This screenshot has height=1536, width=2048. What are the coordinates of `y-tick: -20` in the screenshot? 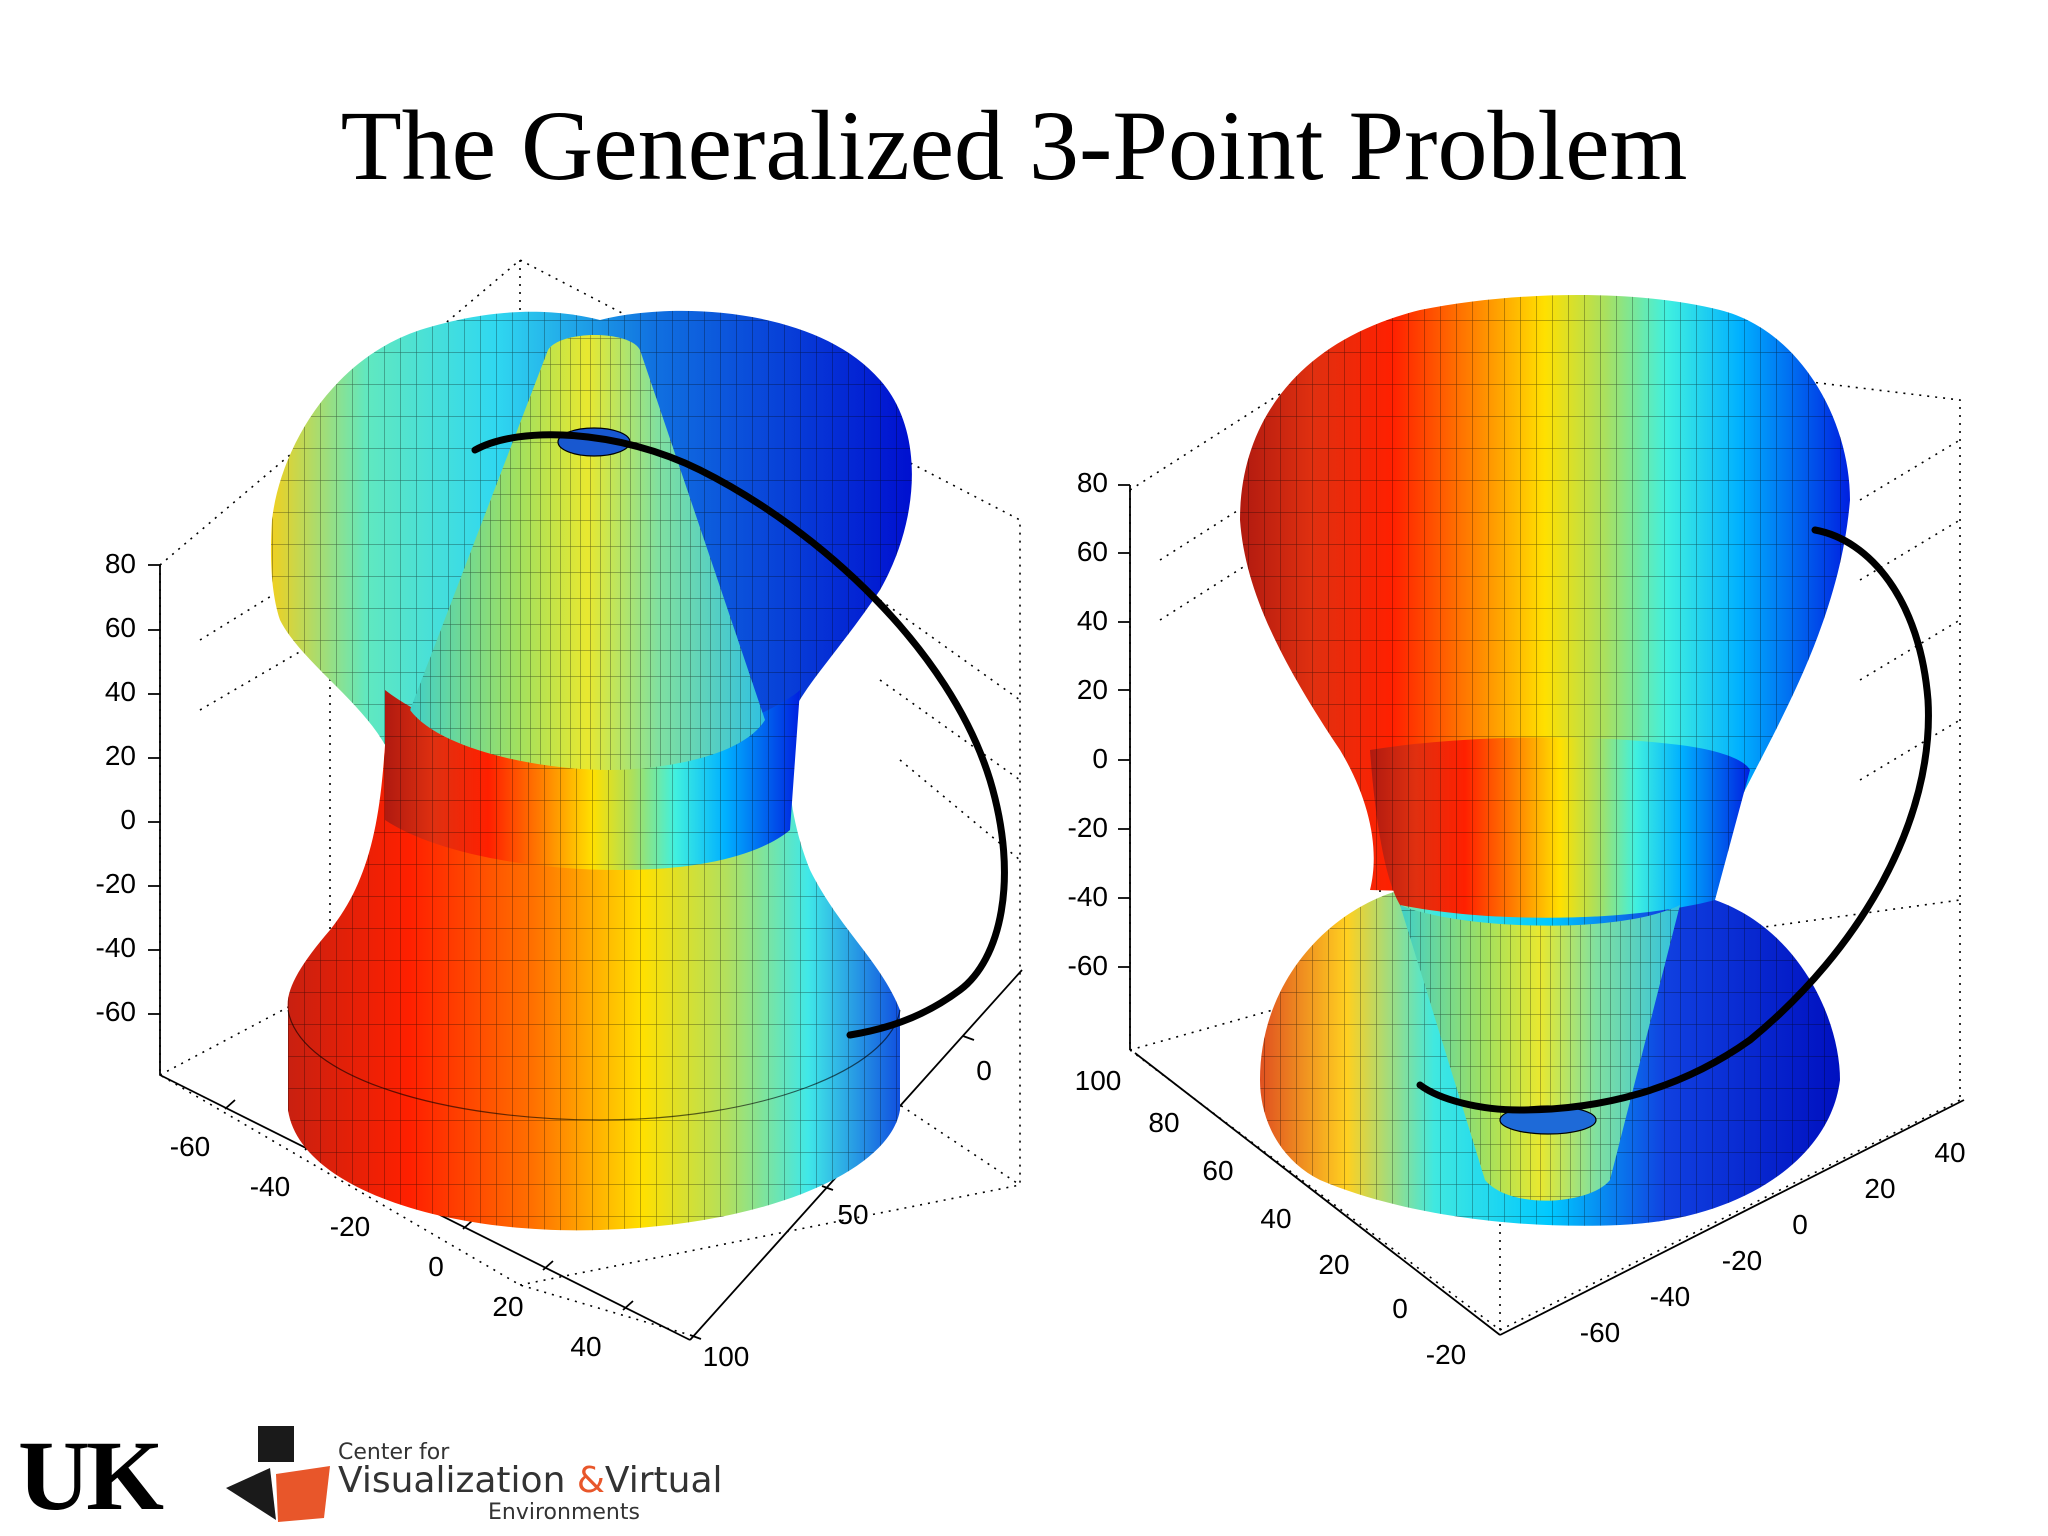 It's located at (1742, 1260).